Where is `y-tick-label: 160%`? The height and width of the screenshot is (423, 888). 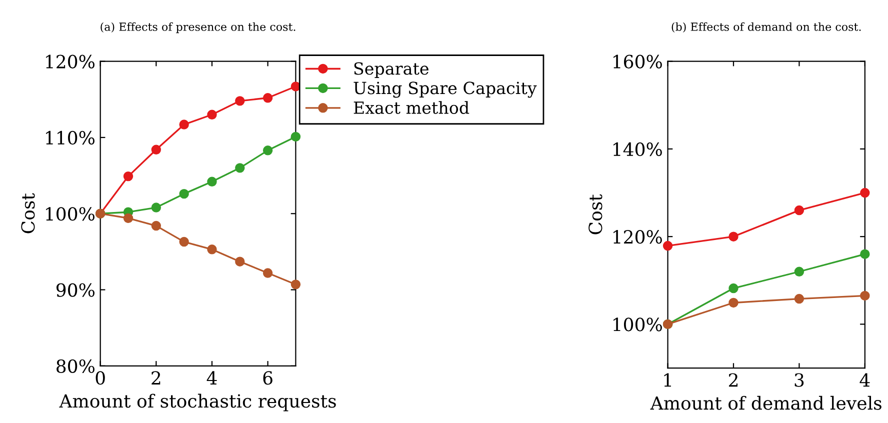
y-tick-label: 160% is located at coordinates (638, 61).